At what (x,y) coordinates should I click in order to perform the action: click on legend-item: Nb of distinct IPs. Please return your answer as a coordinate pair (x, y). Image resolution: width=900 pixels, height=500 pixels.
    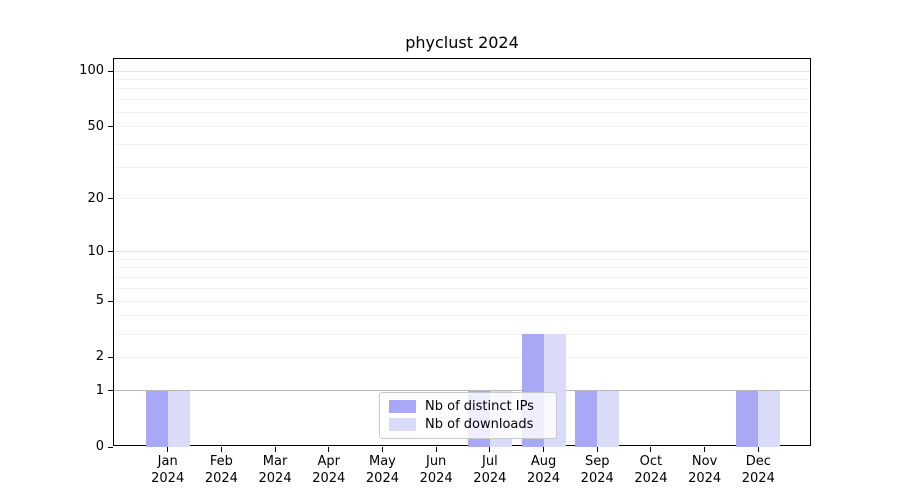
    Looking at the image, I should click on (468, 406).